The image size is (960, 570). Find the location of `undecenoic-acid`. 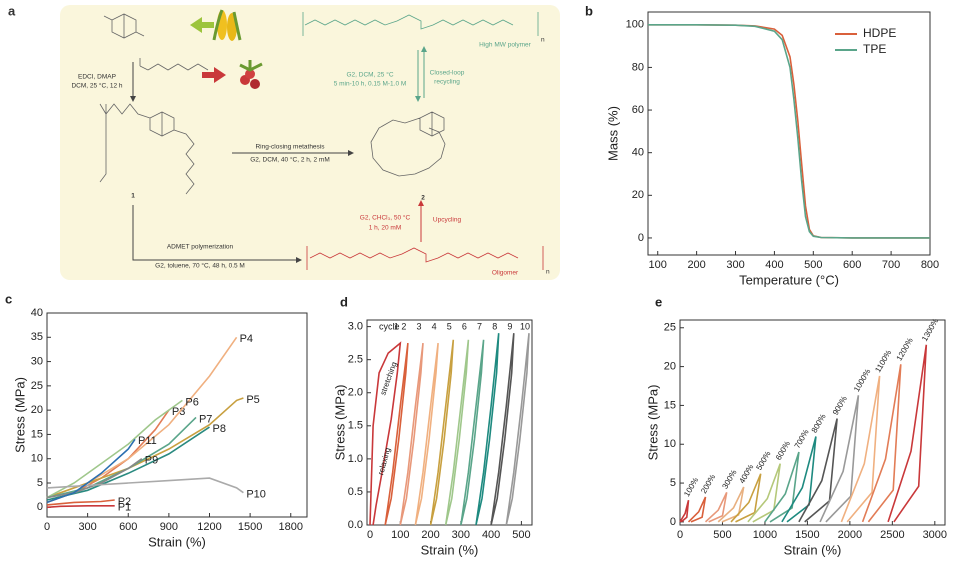

undecenoic-acid is located at coordinates (174, 64).